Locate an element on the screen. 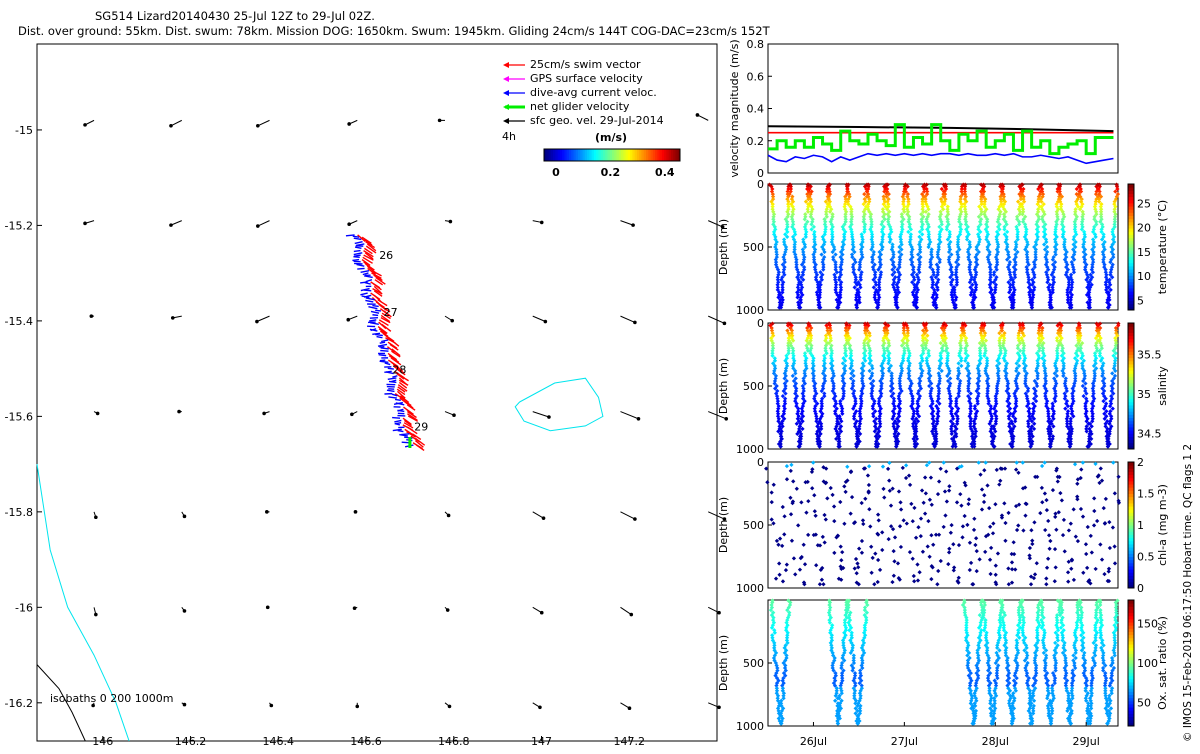  panel-colorbar-tick: 1 is located at coordinates (1140, 525).